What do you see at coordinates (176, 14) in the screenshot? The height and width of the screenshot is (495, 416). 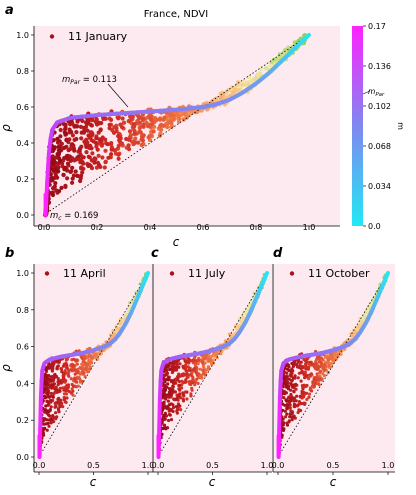 I see `figure-title: France, NDVI` at bounding box center [176, 14].